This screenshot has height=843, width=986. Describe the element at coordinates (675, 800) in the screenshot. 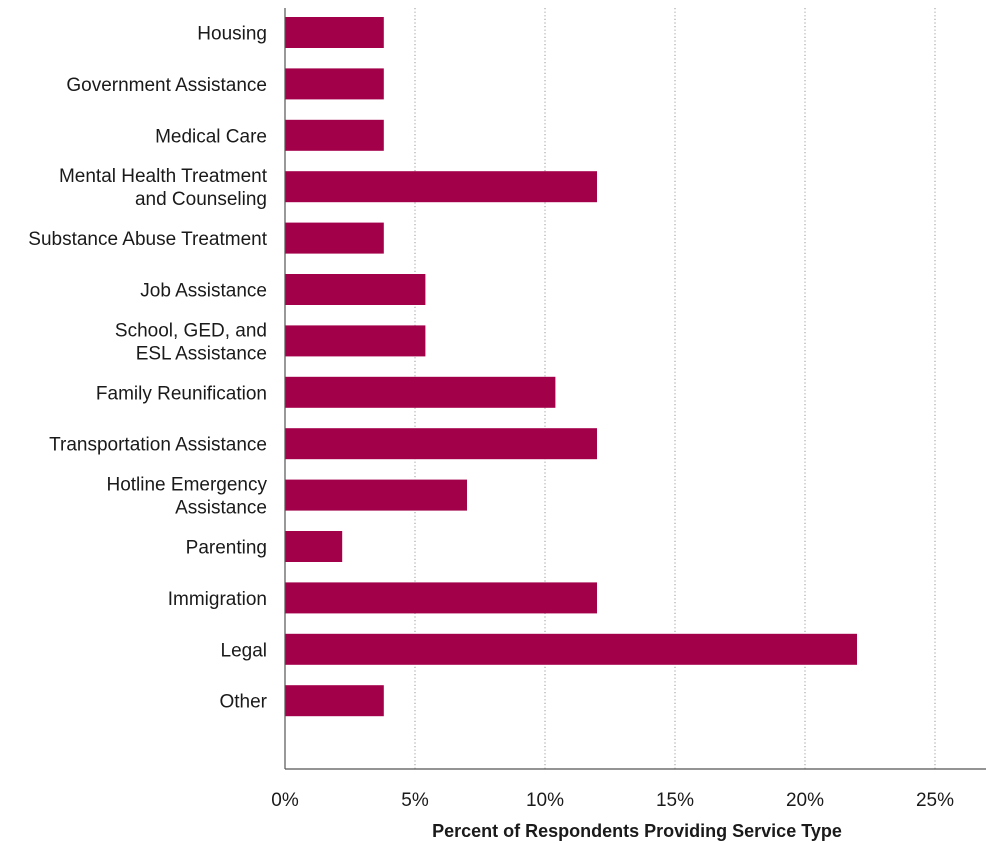

I see `x-tick-label: 15%` at that location.